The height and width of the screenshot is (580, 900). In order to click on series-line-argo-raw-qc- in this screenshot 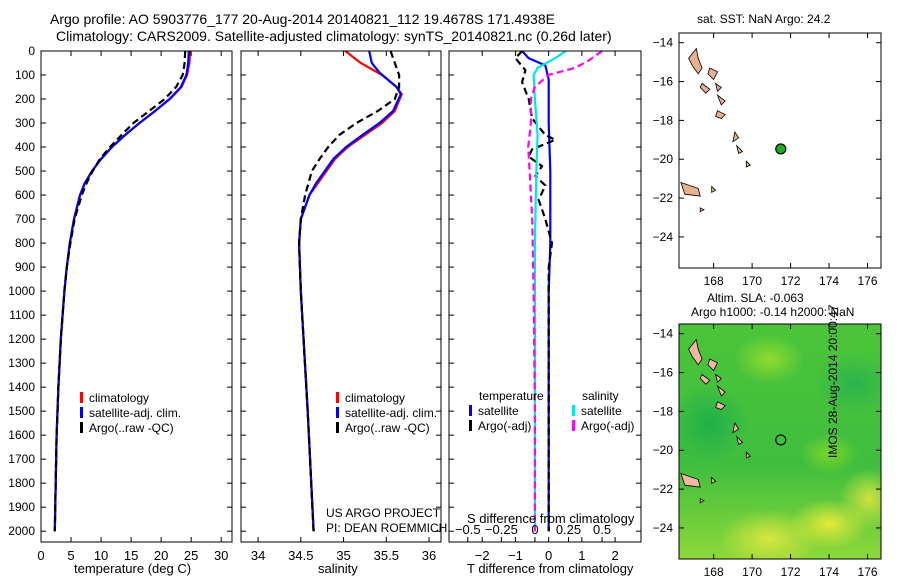, I will do `click(349, 291)`.